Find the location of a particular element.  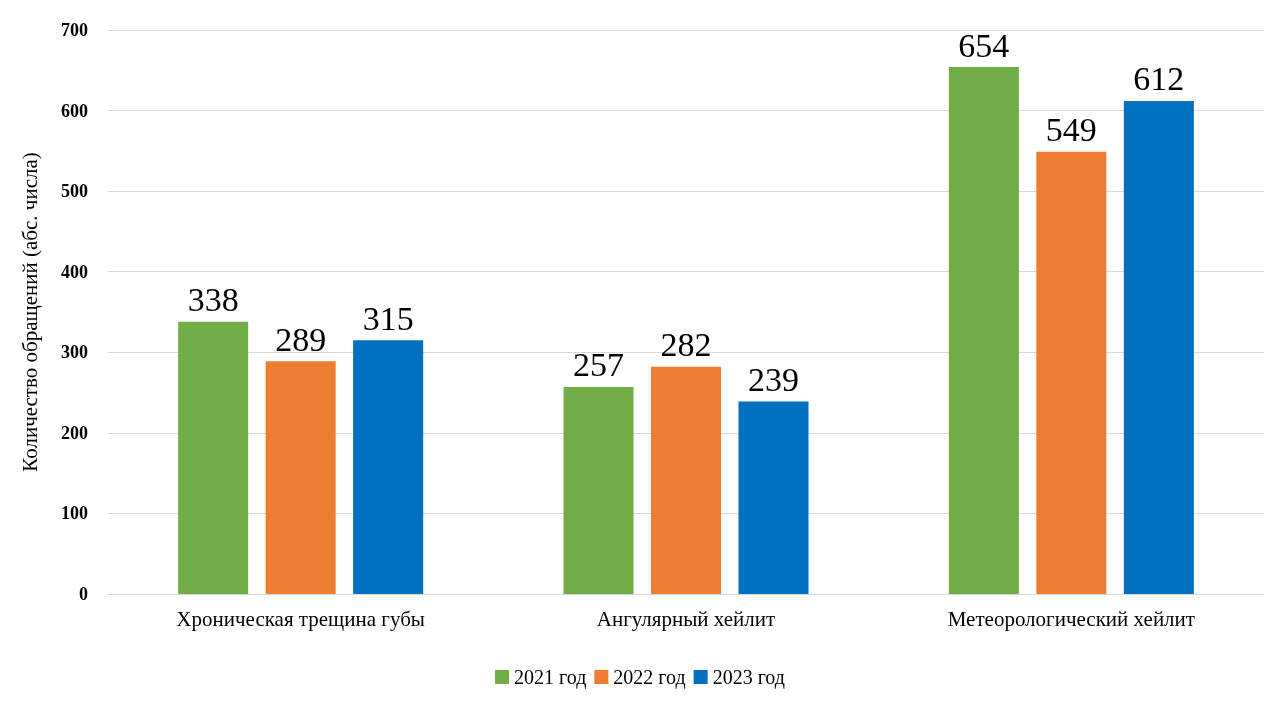

y-tick-label: 700 is located at coordinates (74, 30).